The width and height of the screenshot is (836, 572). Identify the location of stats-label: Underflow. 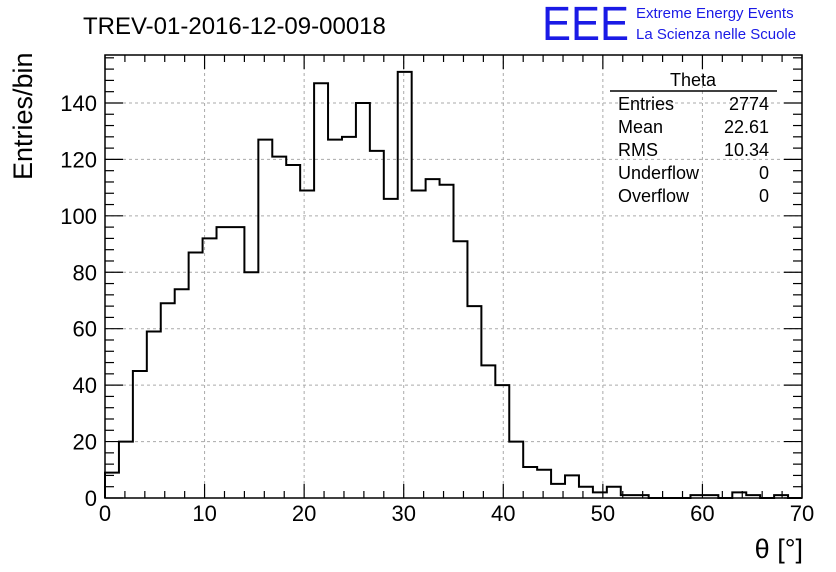
(659, 173).